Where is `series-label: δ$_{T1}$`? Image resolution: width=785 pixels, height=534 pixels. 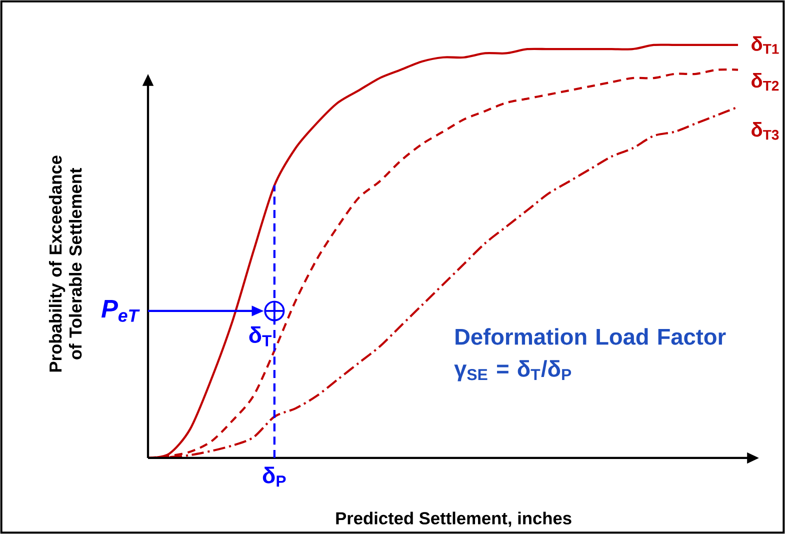
series-label: δ$_{T1}$ is located at coordinates (765, 45).